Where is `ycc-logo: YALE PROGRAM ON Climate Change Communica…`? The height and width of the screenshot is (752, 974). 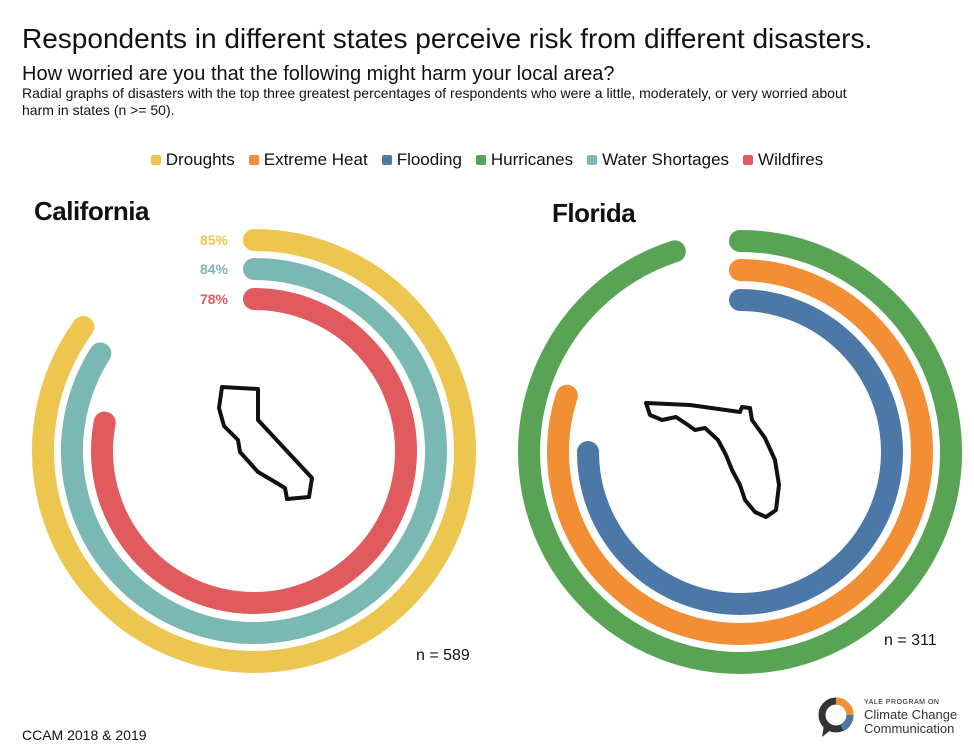
ycc-logo: YALE PROGRAM ON Climate Change Communica… is located at coordinates (891, 719).